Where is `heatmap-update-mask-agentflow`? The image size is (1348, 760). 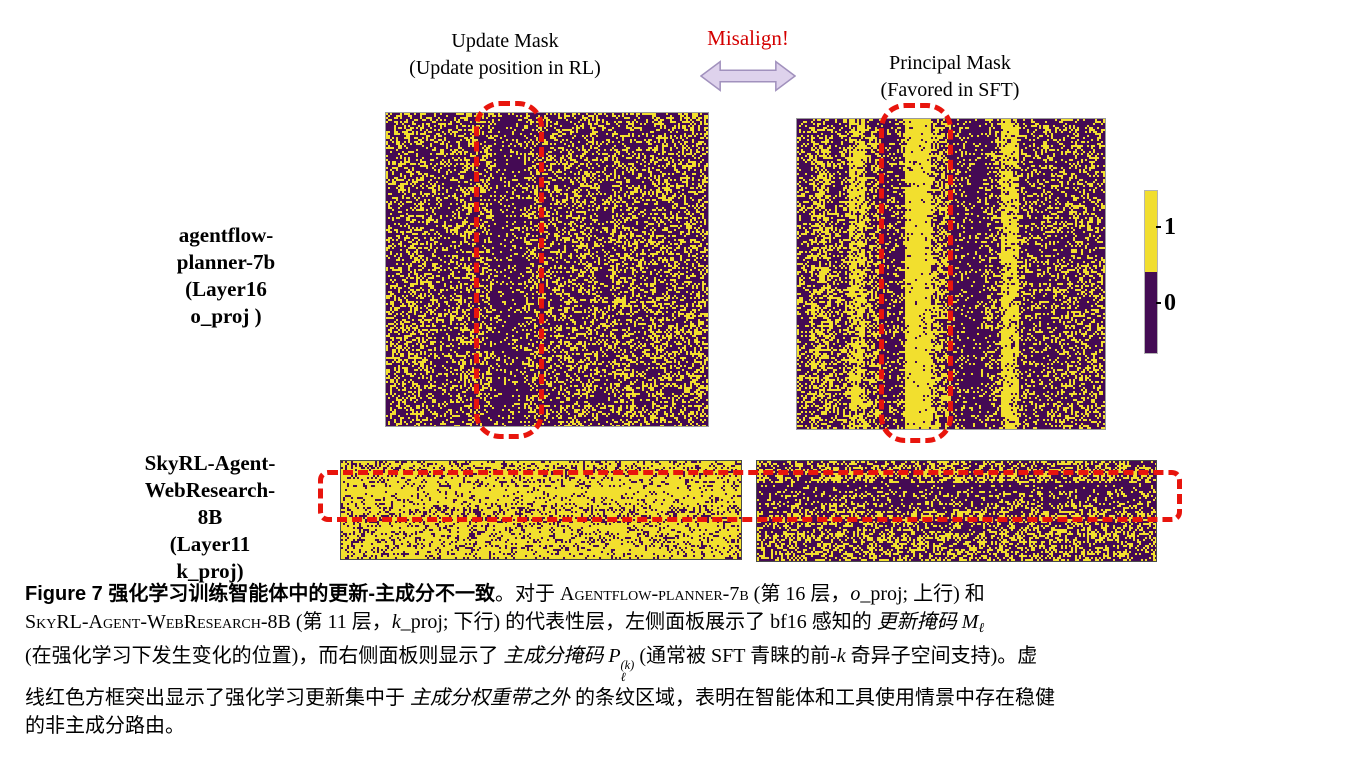 heatmap-update-mask-agentflow is located at coordinates (547, 269).